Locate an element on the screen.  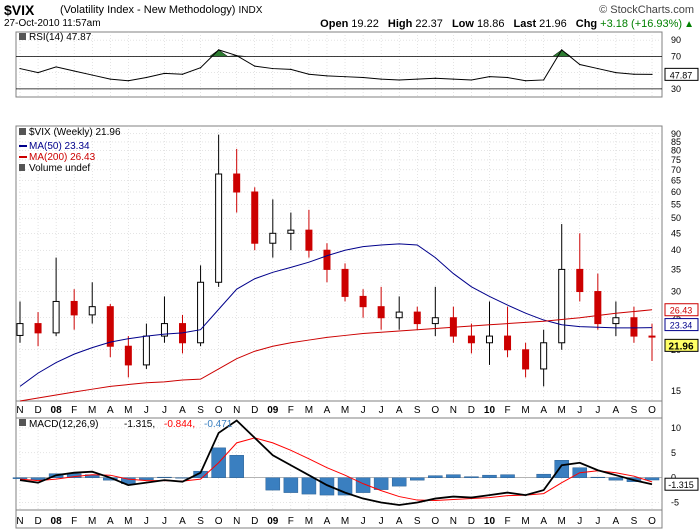
high-value: 22.37 is located at coordinates (429, 24).